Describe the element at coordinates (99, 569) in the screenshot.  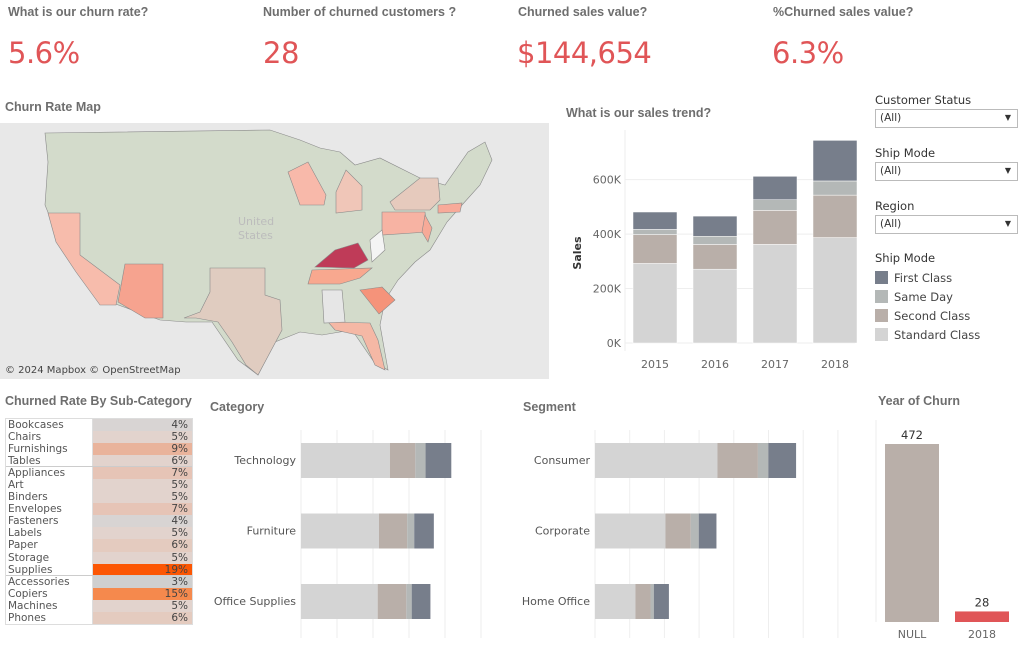
I see `subcategory-row: Supplies 19%` at that location.